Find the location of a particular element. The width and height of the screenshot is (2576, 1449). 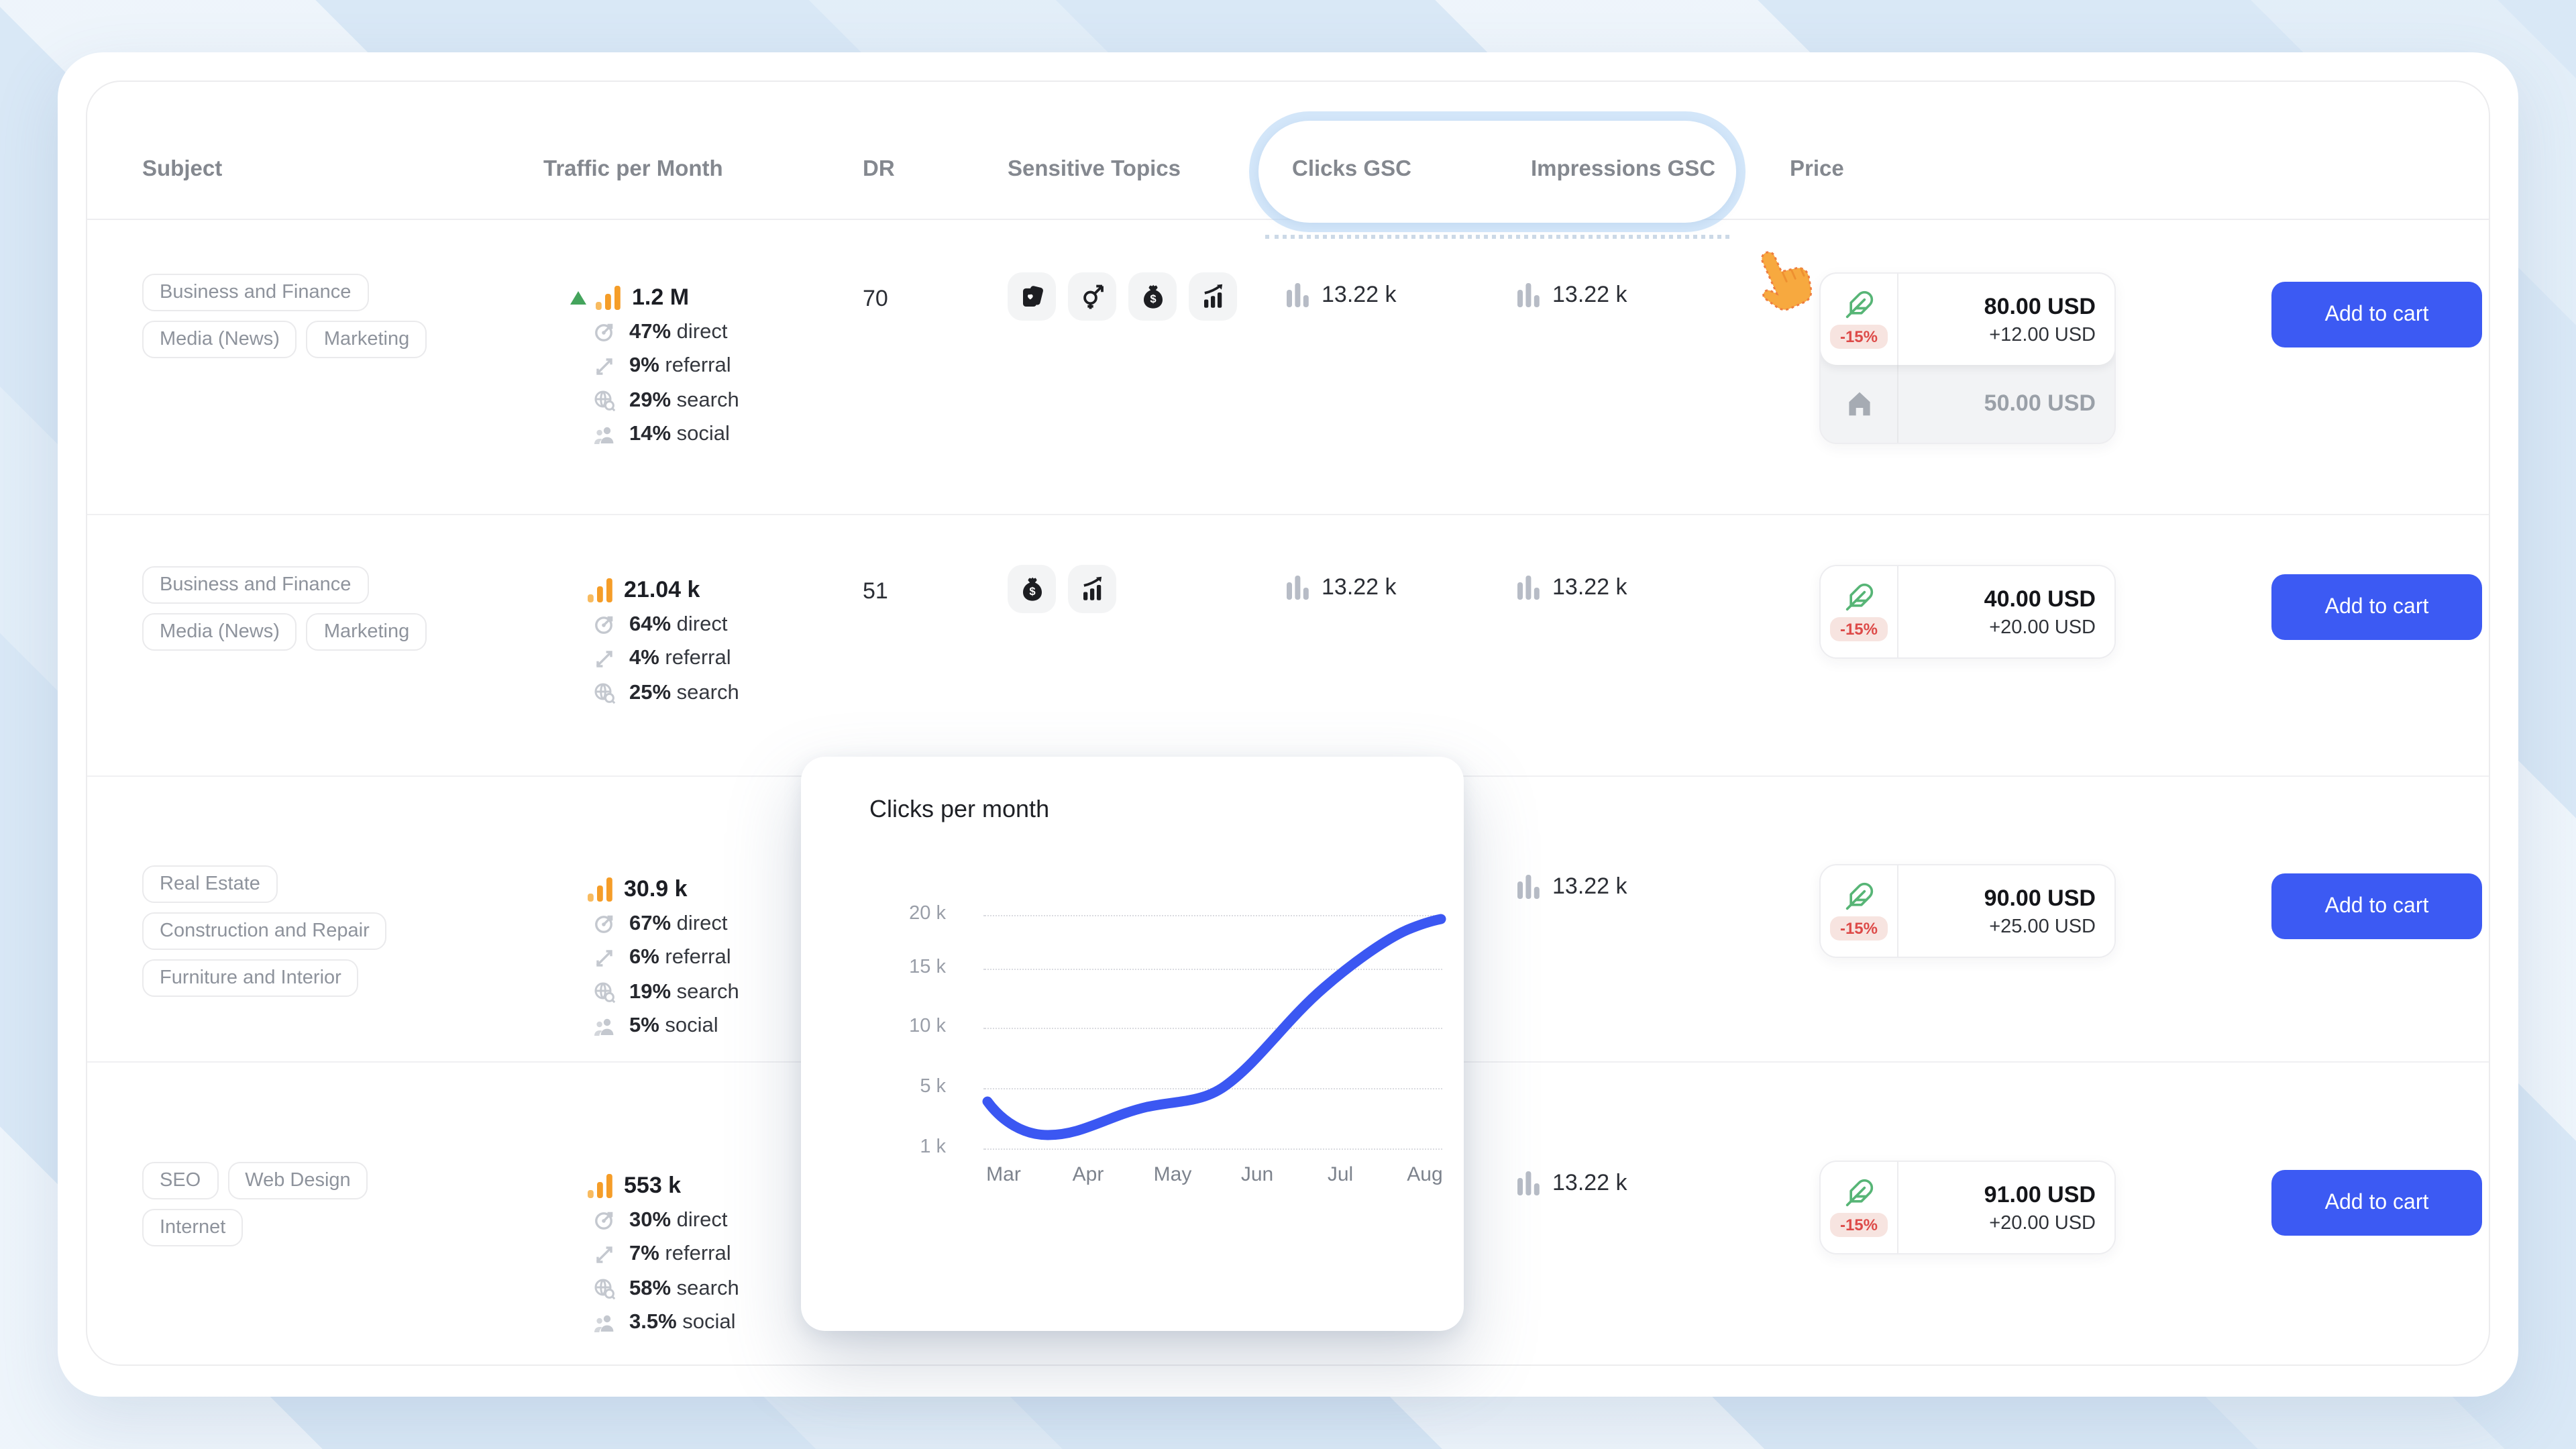

gsc-columns-highlight-pill is located at coordinates (1497, 172).